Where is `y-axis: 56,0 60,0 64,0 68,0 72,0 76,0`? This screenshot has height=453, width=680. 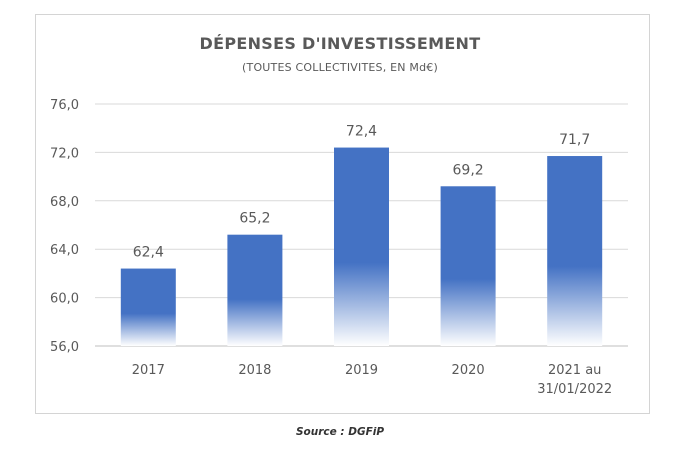 y-axis: 56,0 60,0 64,0 68,0 72,0 76,0 is located at coordinates (64, 226).